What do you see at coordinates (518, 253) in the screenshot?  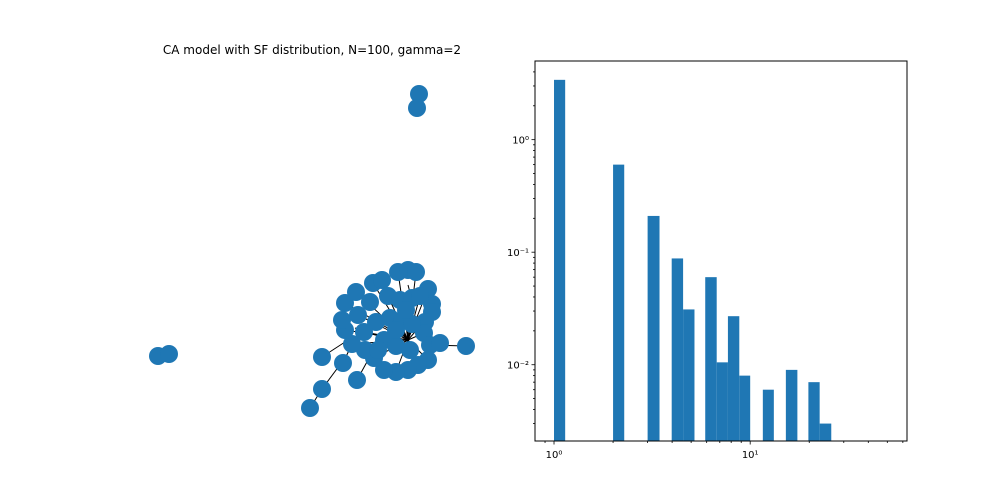 I see `y-tick-label: 10⁻¹` at bounding box center [518, 253].